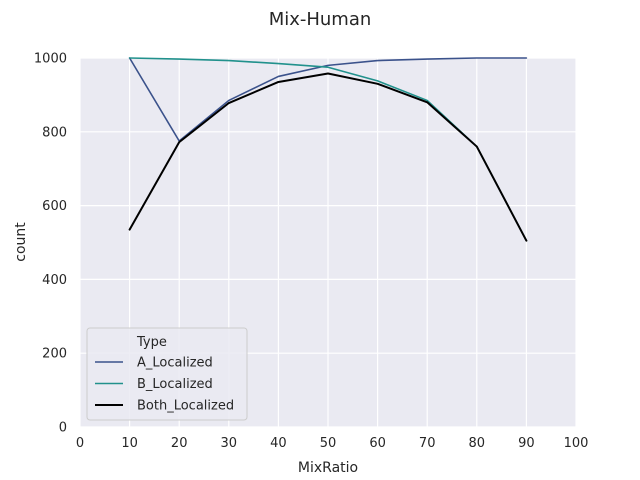 This screenshot has width=640, height=480. I want to click on legend-title: Type, so click(151, 342).